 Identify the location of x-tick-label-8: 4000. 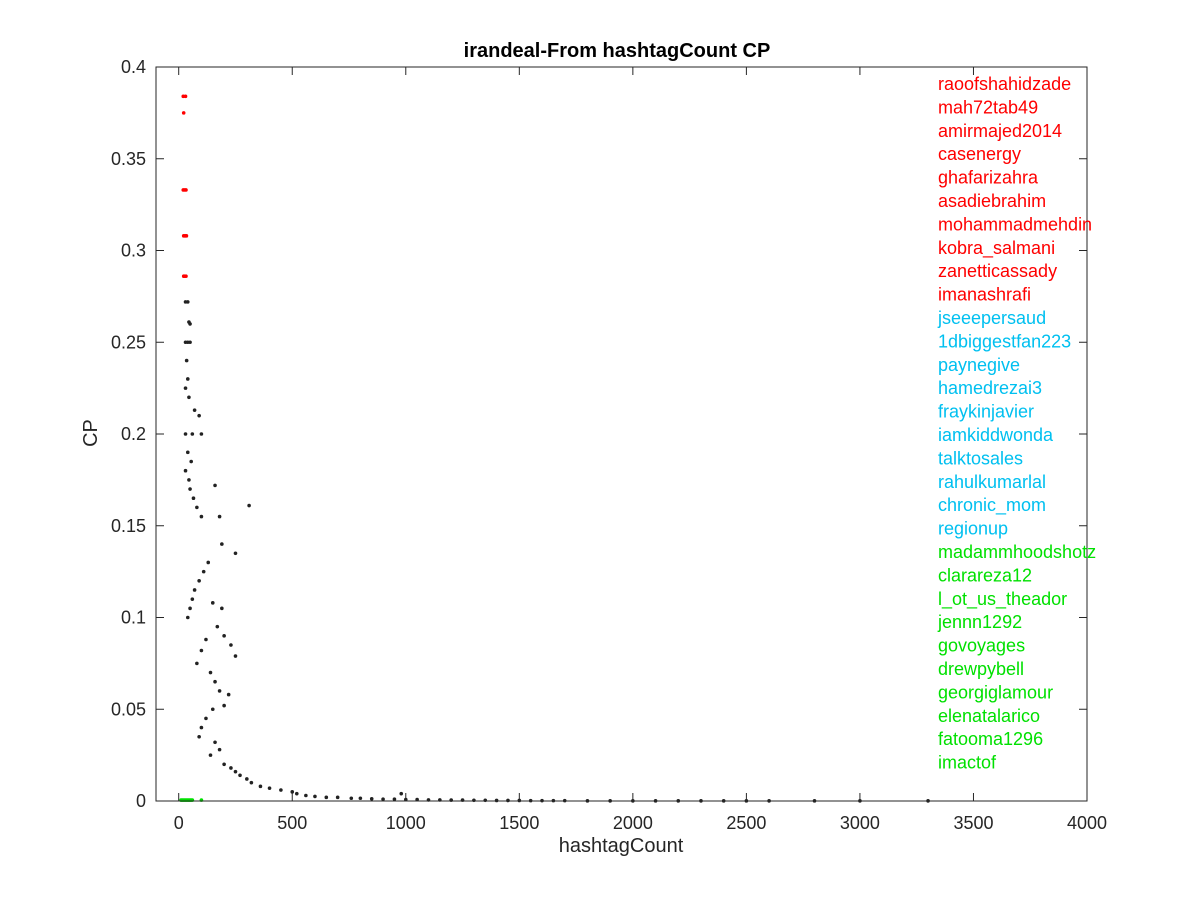
(1087, 823).